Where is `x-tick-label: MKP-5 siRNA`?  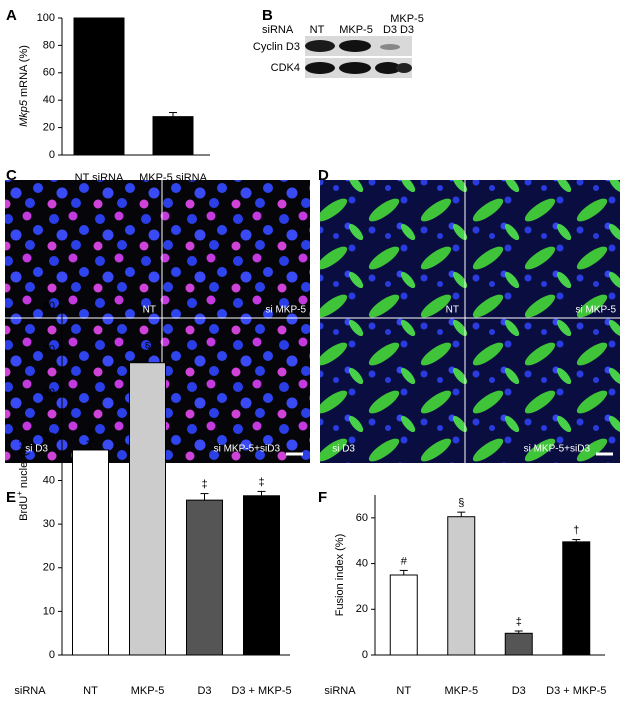 x-tick-label: MKP-5 siRNA is located at coordinates (173, 178).